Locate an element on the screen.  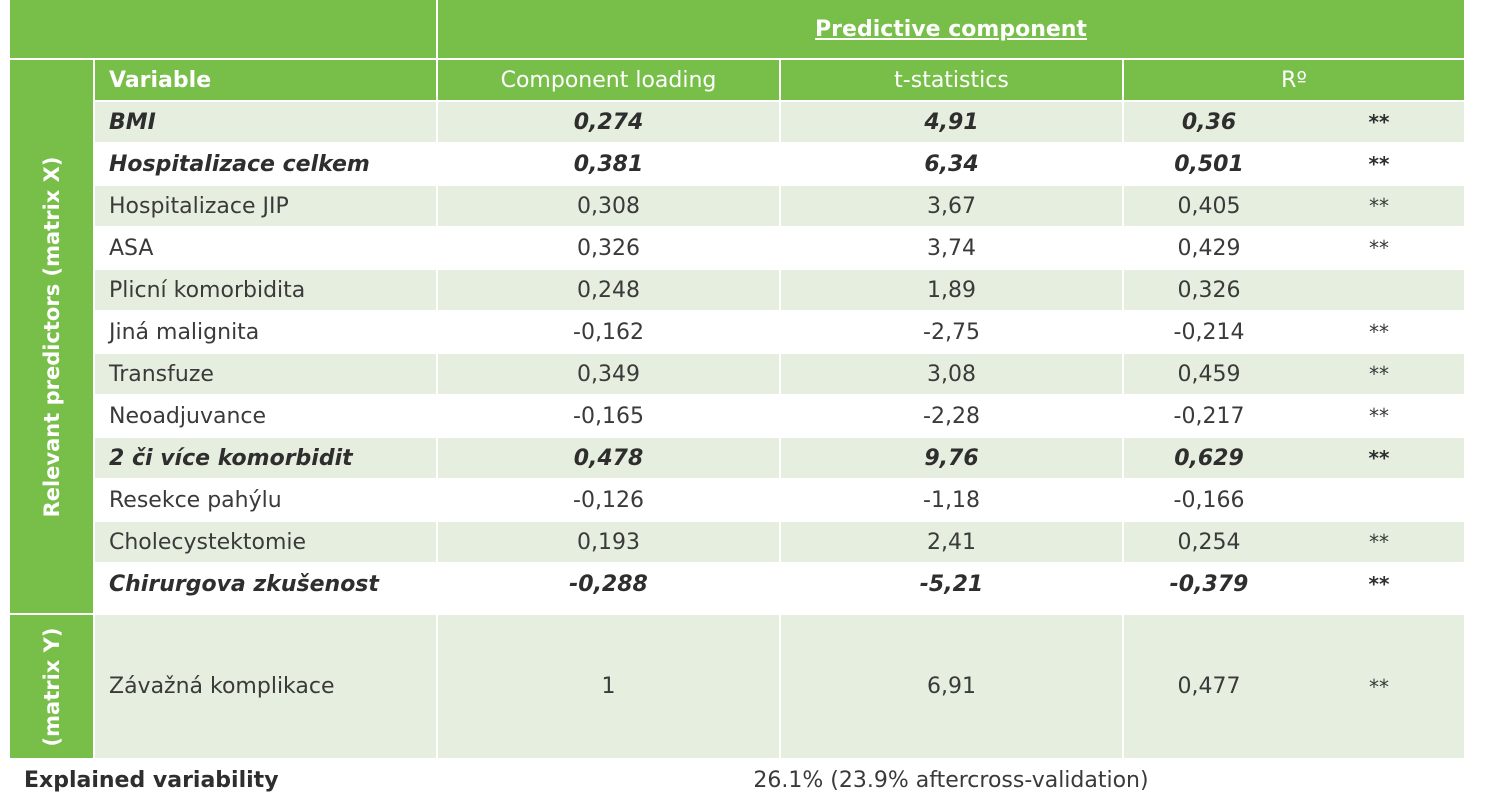
cell-t-statistics: 3,74 is located at coordinates (951, 248).